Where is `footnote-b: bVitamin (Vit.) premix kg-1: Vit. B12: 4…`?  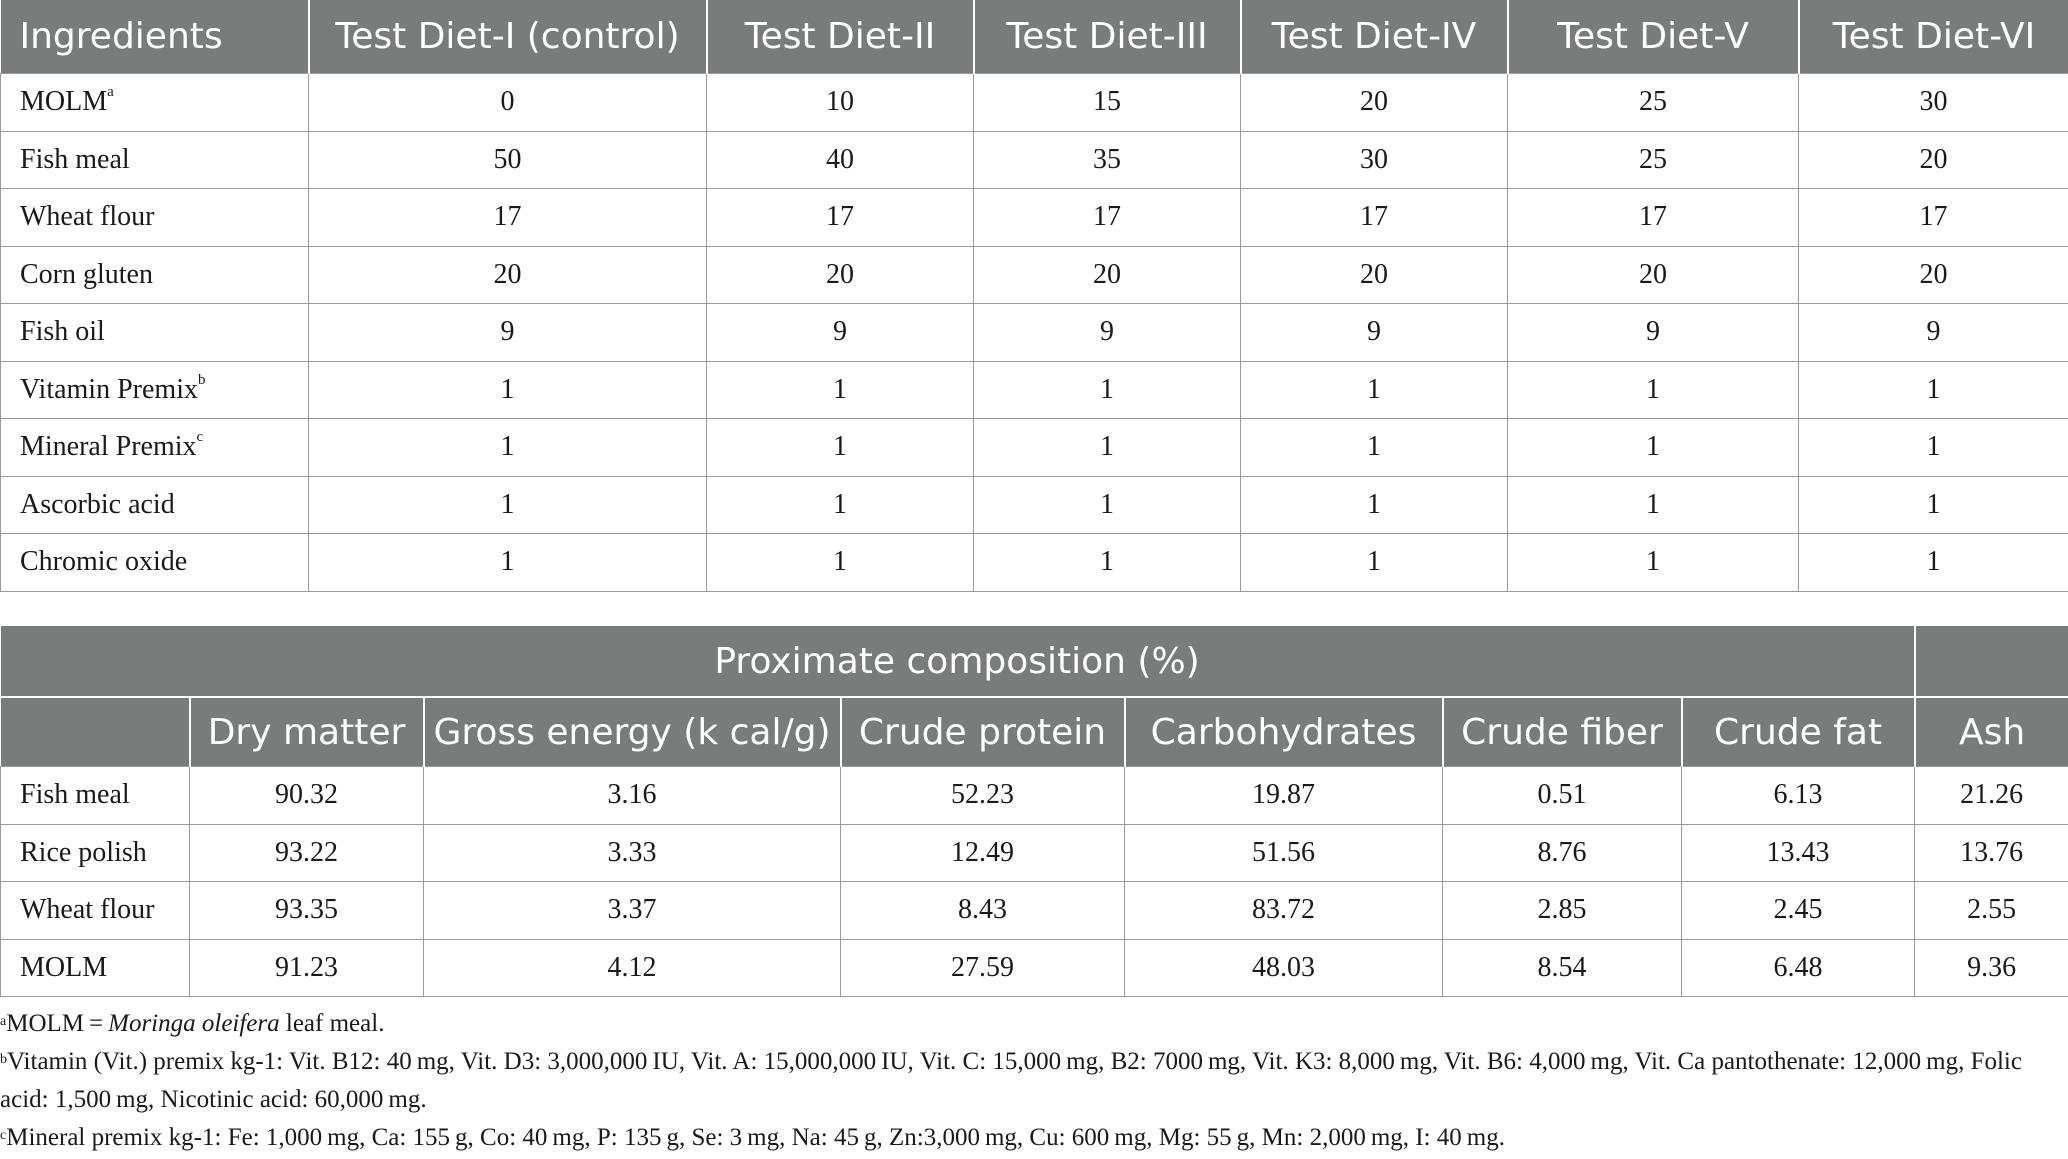 footnote-b: bVitamin (Vit.) premix kg-1: Vit. B12: 4… is located at coordinates (1030, 1081).